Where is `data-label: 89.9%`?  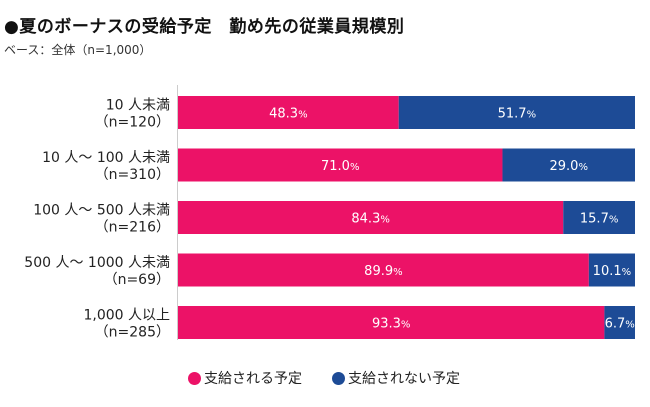
data-label: 89.9% is located at coordinates (383, 271).